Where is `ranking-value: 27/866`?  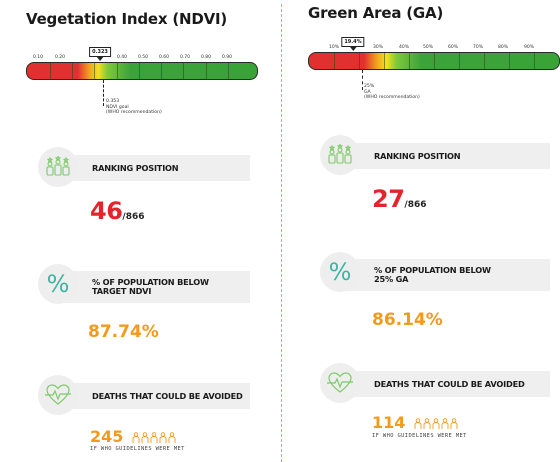 ranking-value: 27/866 is located at coordinates (399, 199).